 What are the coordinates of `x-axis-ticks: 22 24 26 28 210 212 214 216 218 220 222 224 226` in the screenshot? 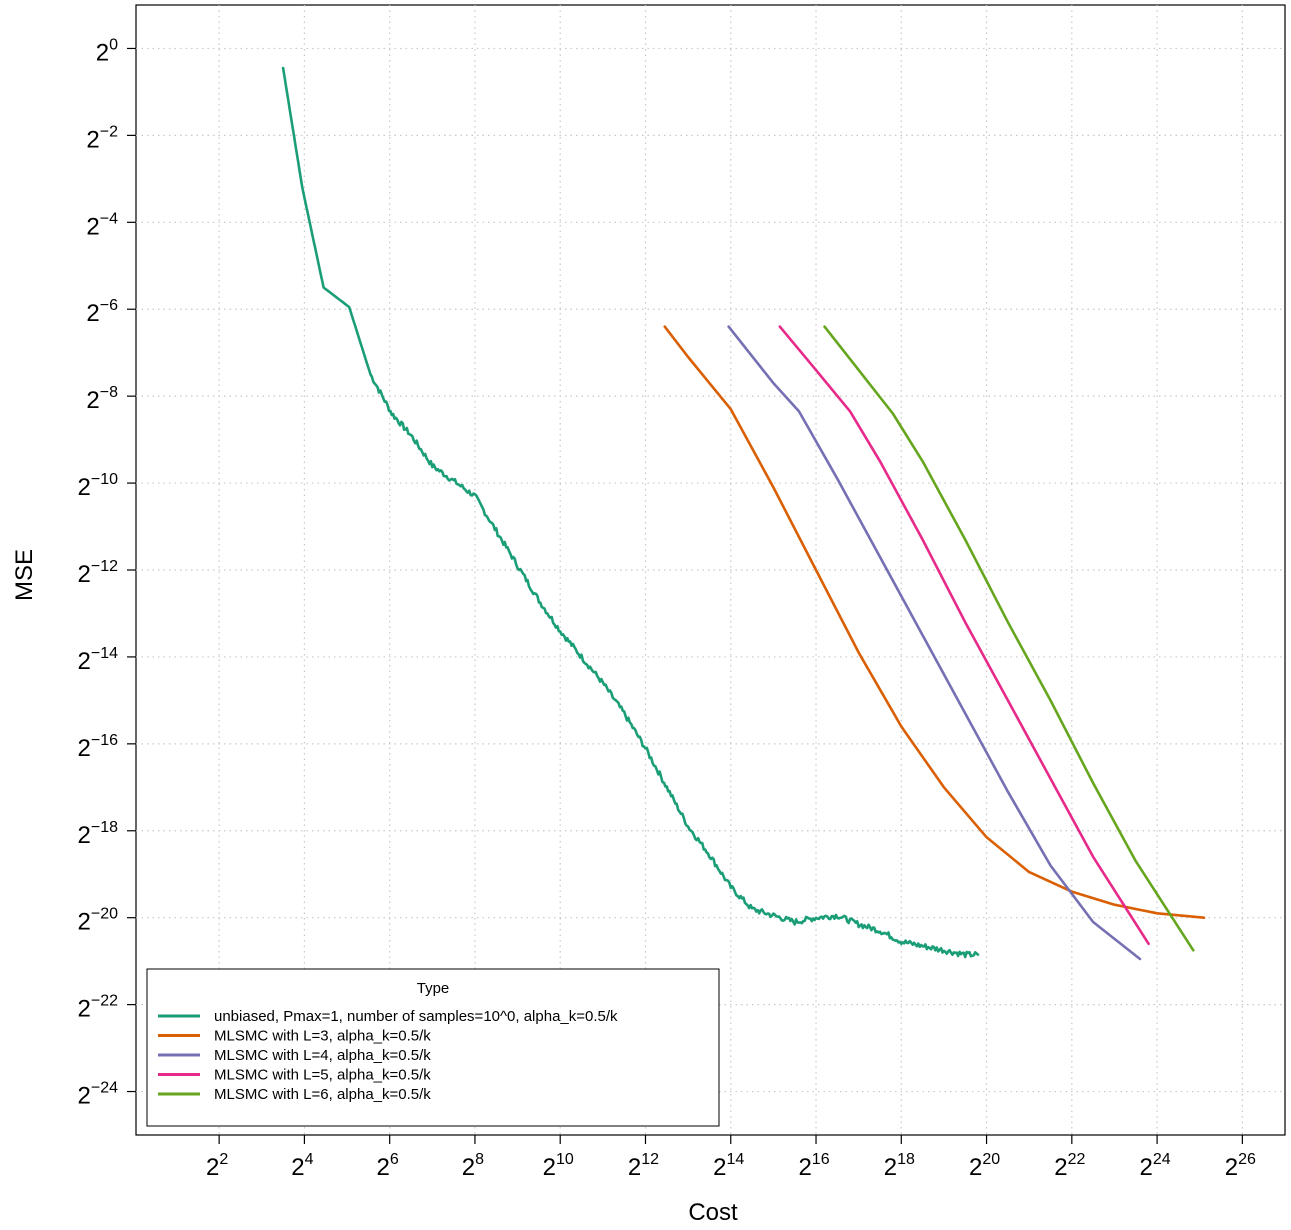 It's located at (731, 1158).